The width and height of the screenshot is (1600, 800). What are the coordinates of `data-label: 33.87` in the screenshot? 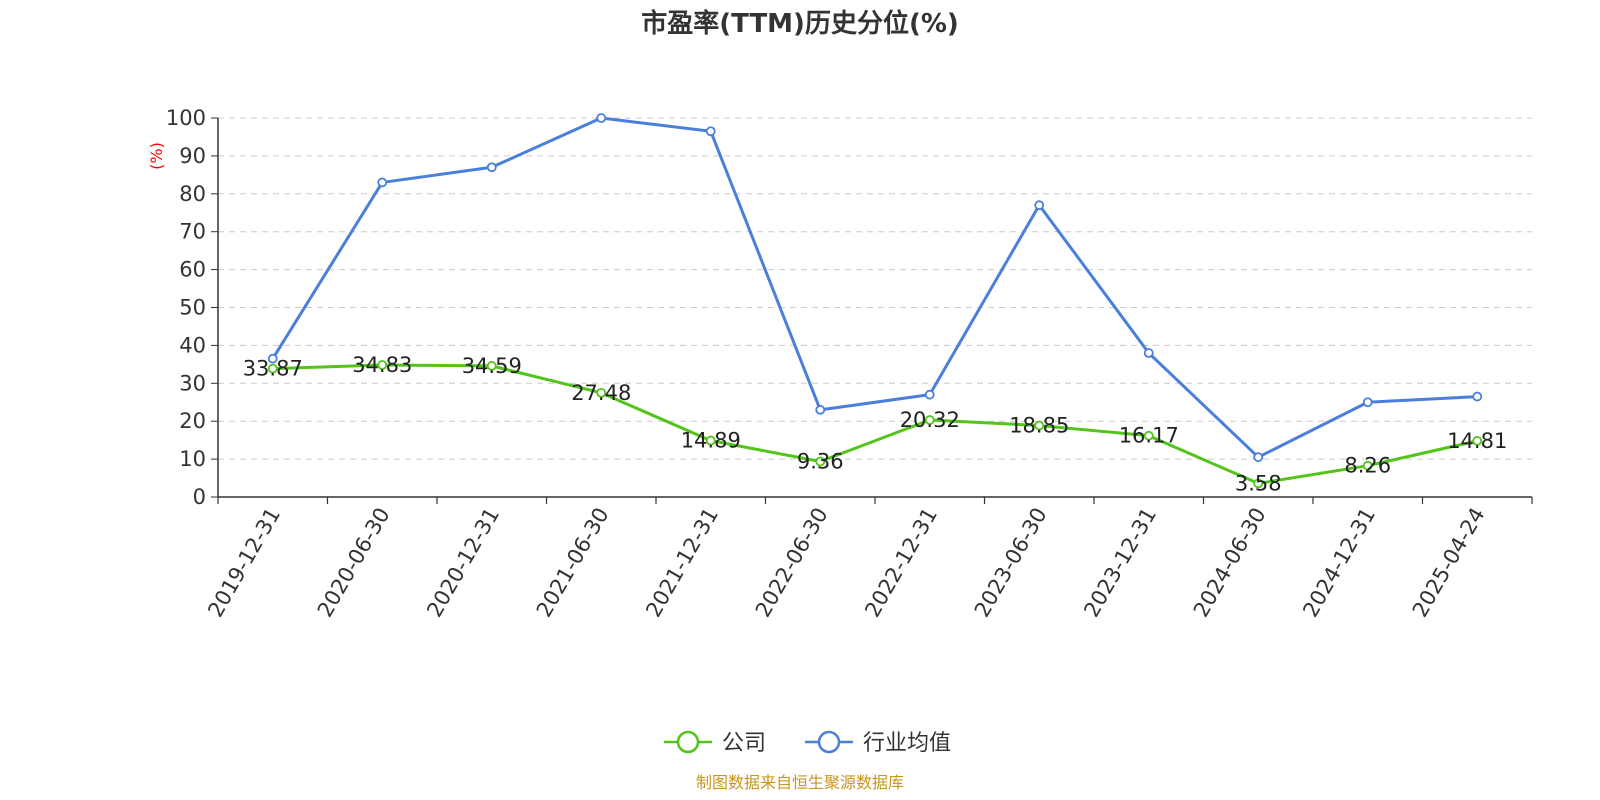 It's located at (273, 369).